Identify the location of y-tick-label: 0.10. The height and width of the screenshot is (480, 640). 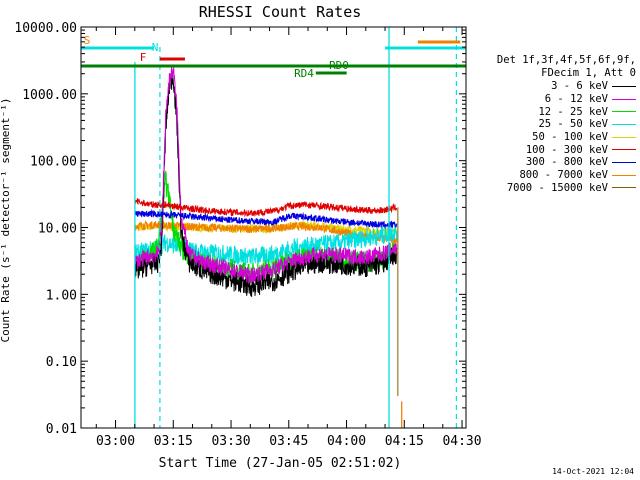
(61, 362).